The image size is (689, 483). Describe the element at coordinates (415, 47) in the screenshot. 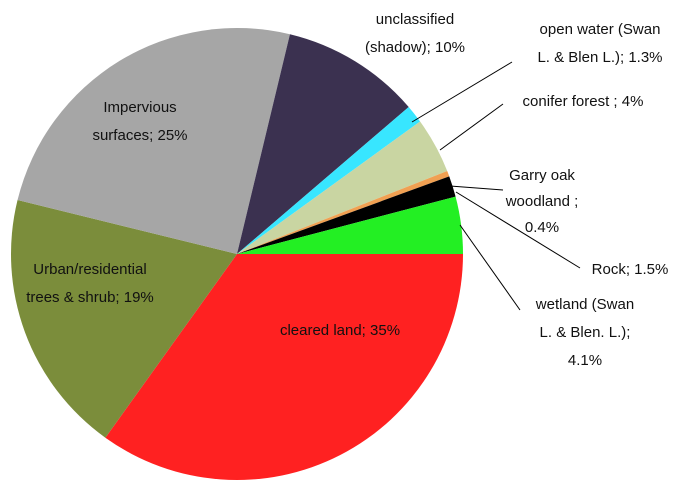

I see `data-label: (shadow); 10%` at that location.